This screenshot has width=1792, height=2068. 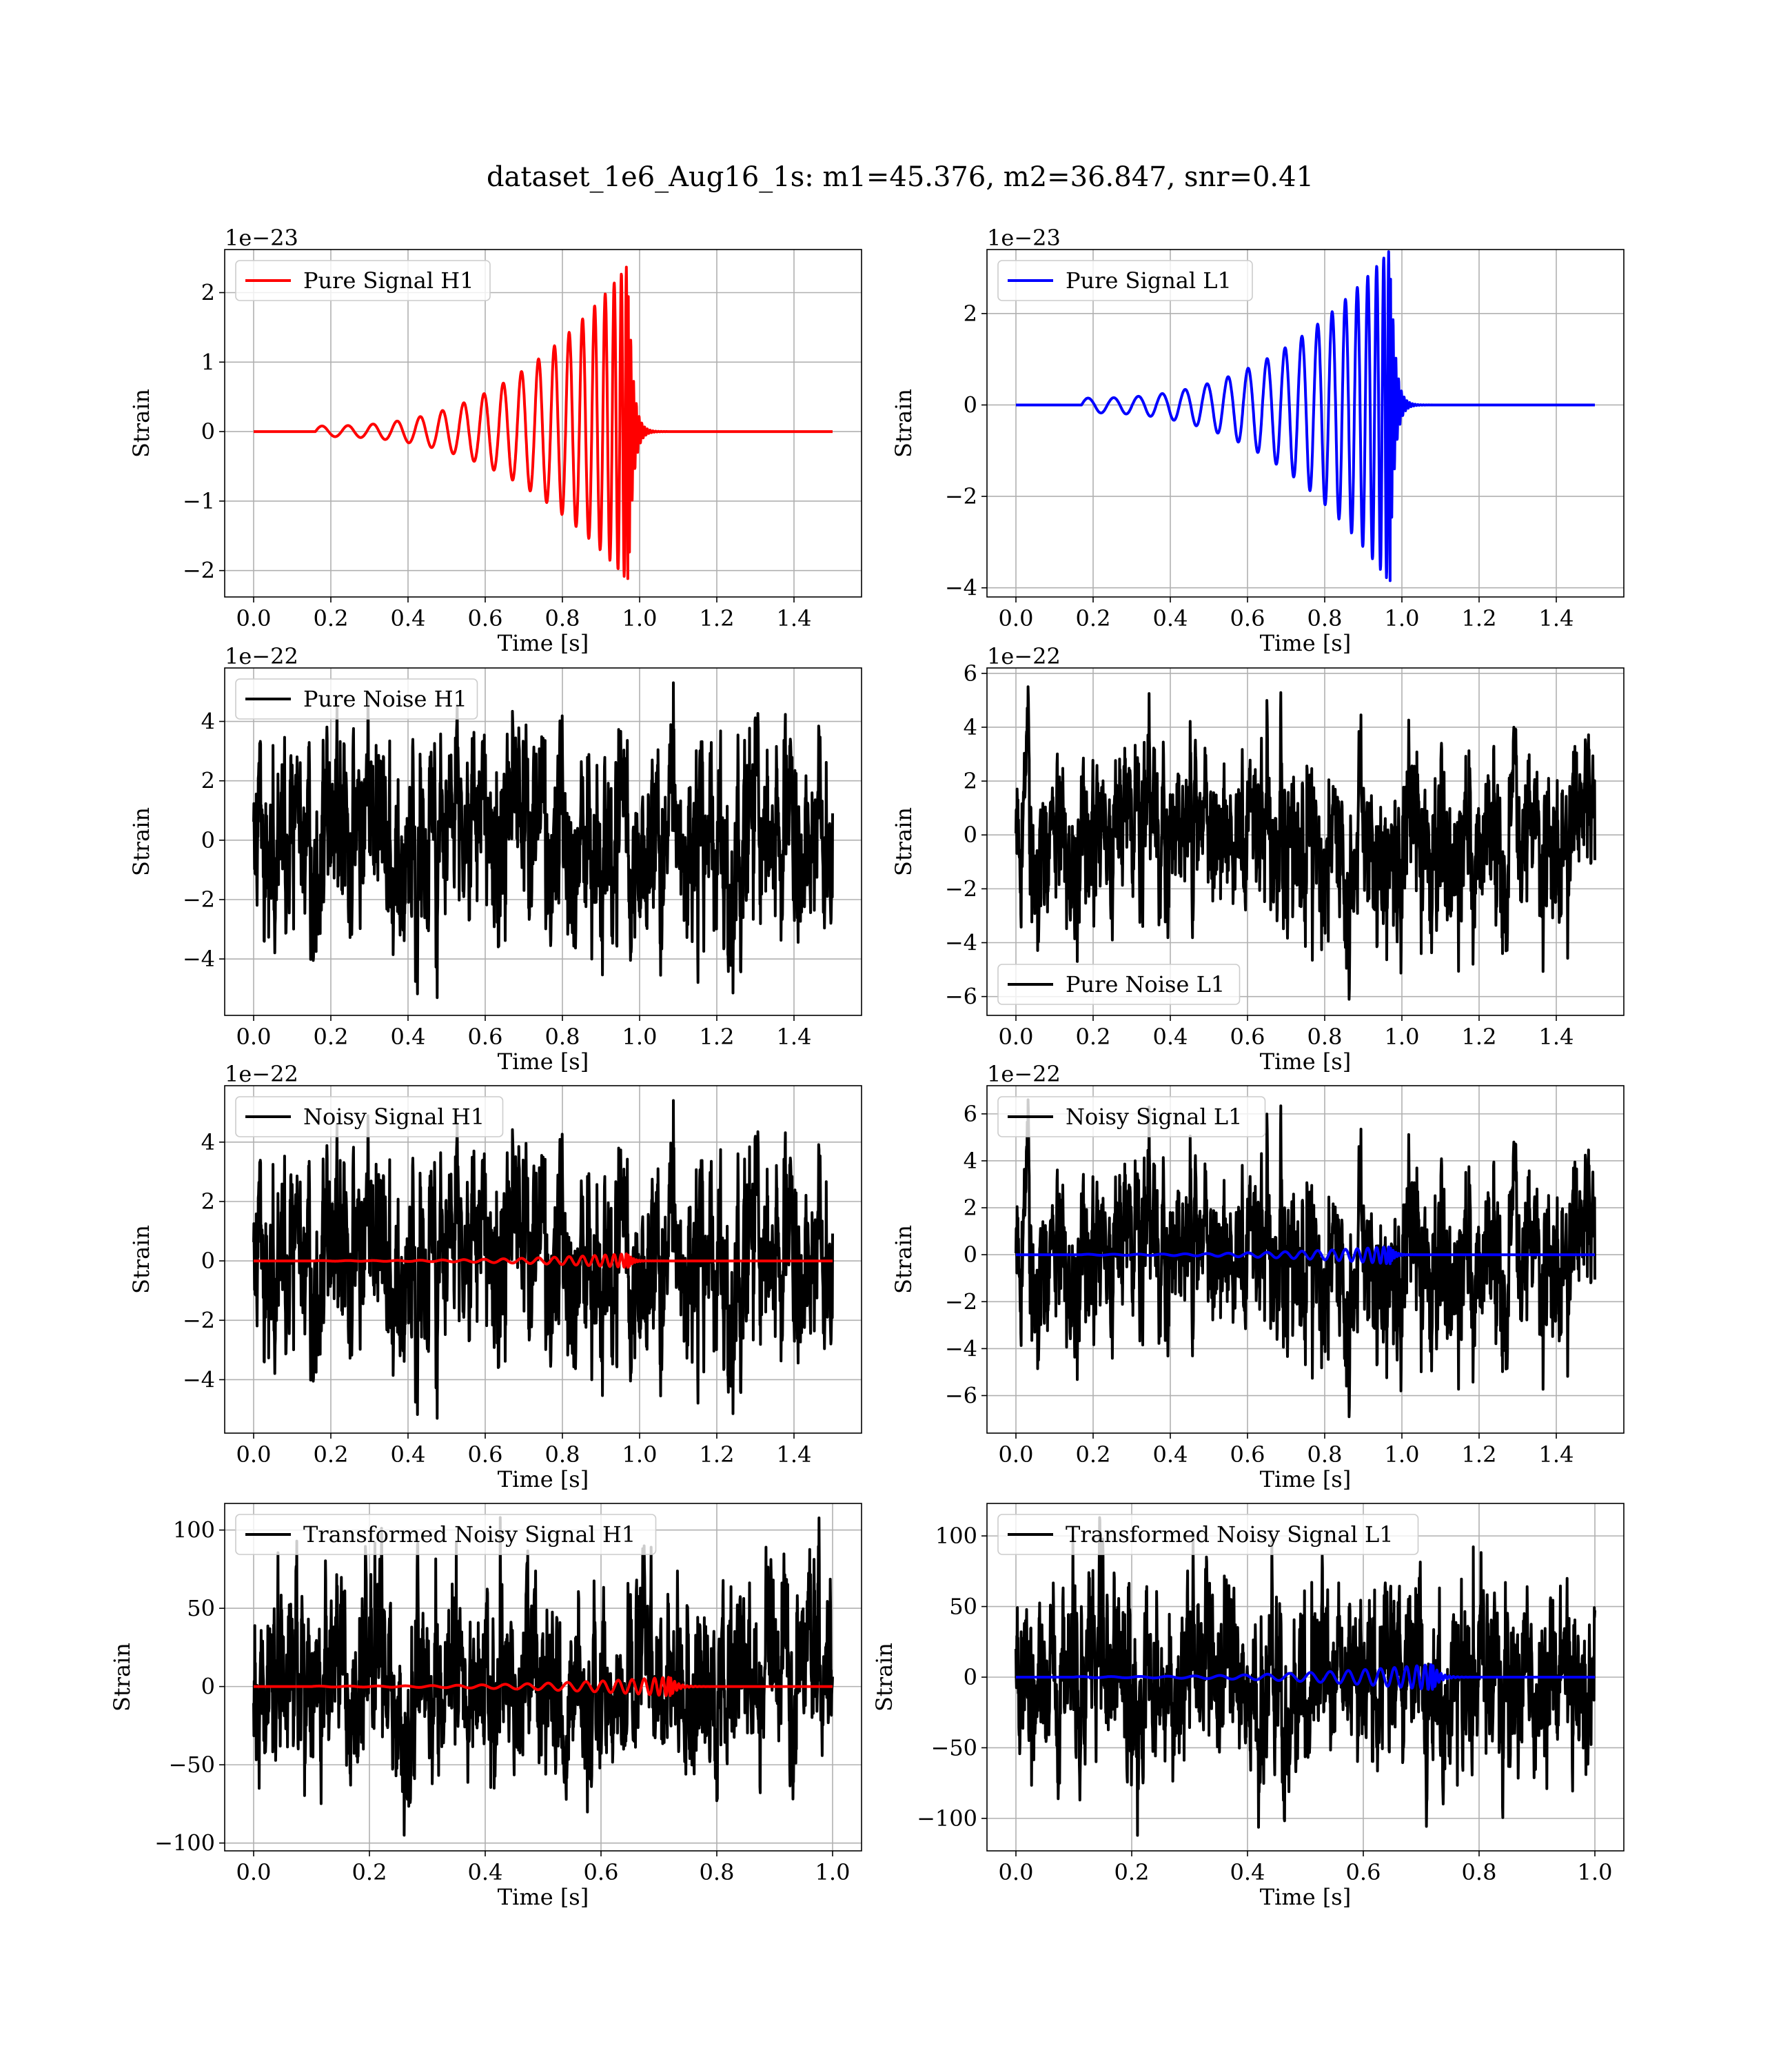 What do you see at coordinates (961, 1396) in the screenshot?
I see `y-tick-label: −6` at bounding box center [961, 1396].